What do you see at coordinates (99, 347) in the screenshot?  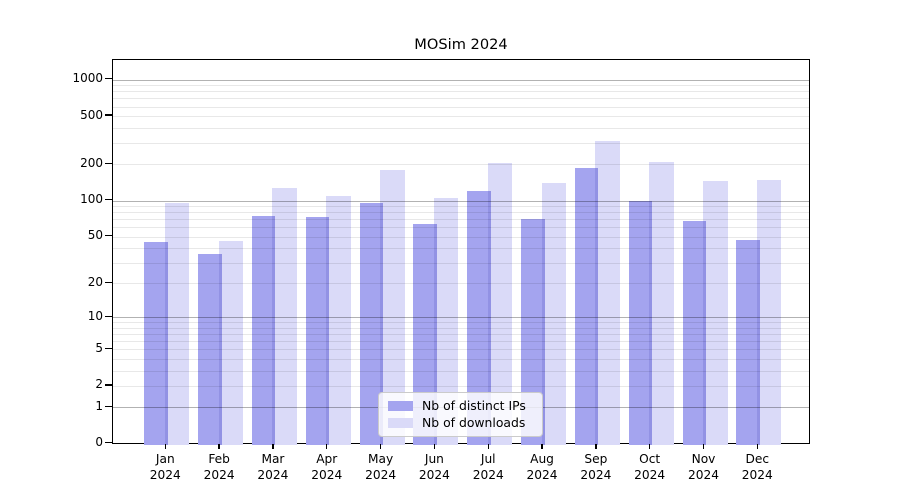 I see `y-tick-label-5: 5` at bounding box center [99, 347].